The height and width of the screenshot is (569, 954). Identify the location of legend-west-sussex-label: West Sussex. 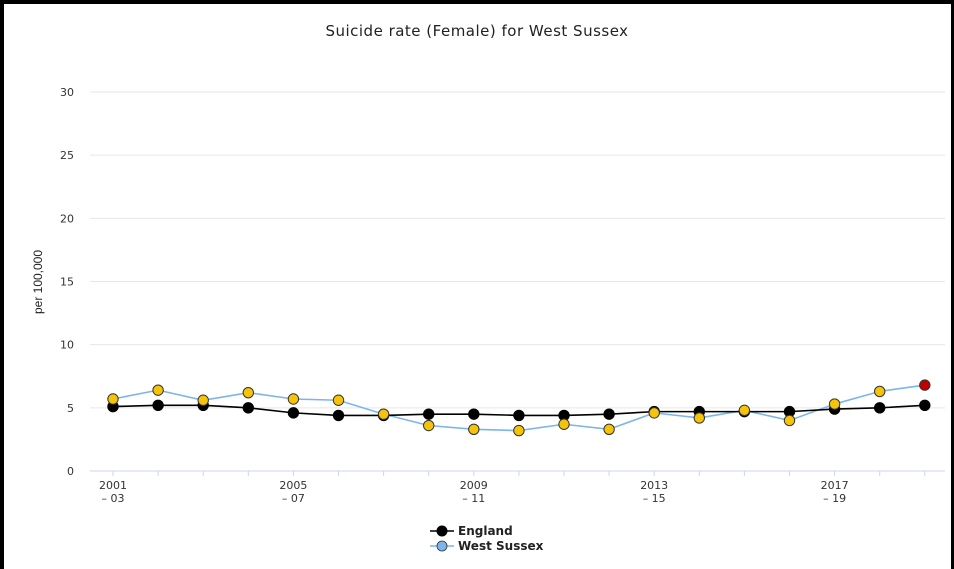
(501, 545).